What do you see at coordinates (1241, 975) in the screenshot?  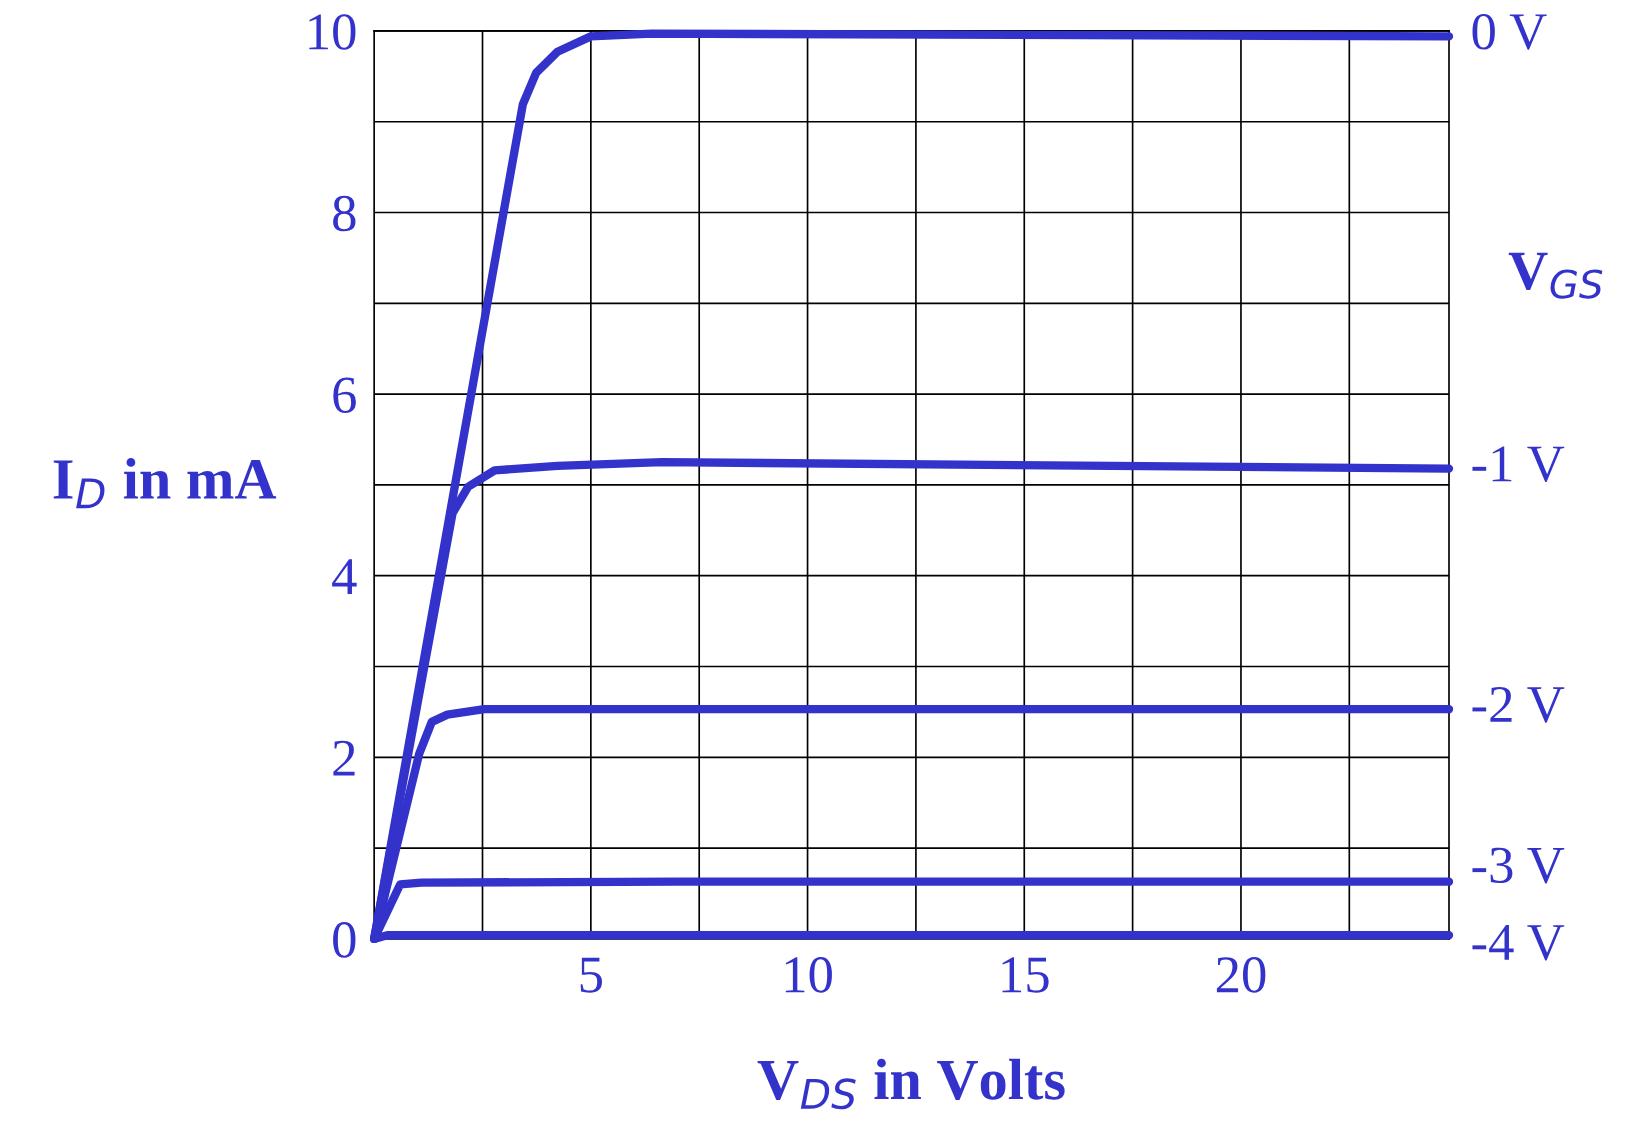 I see `x-tick-label: 20` at bounding box center [1241, 975].